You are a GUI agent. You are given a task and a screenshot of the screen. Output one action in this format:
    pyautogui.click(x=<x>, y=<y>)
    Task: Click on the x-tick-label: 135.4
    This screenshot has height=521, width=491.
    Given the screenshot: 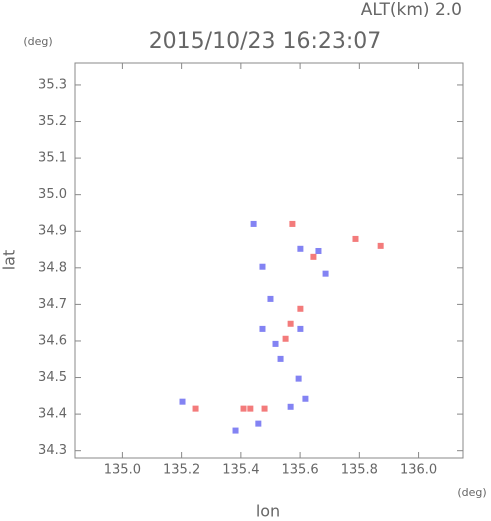 What is the action you would take?
    pyautogui.click(x=240, y=470)
    